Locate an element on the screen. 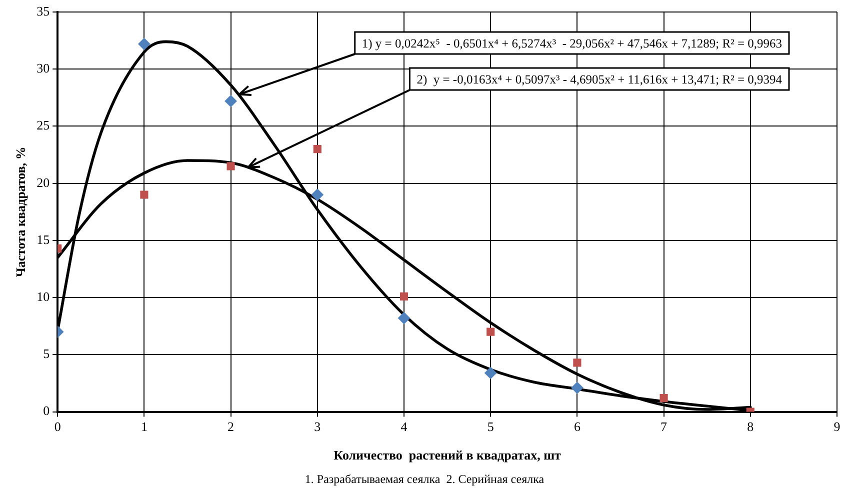 This screenshot has width=849, height=495. y-tick-label: 0 is located at coordinates (46, 410).